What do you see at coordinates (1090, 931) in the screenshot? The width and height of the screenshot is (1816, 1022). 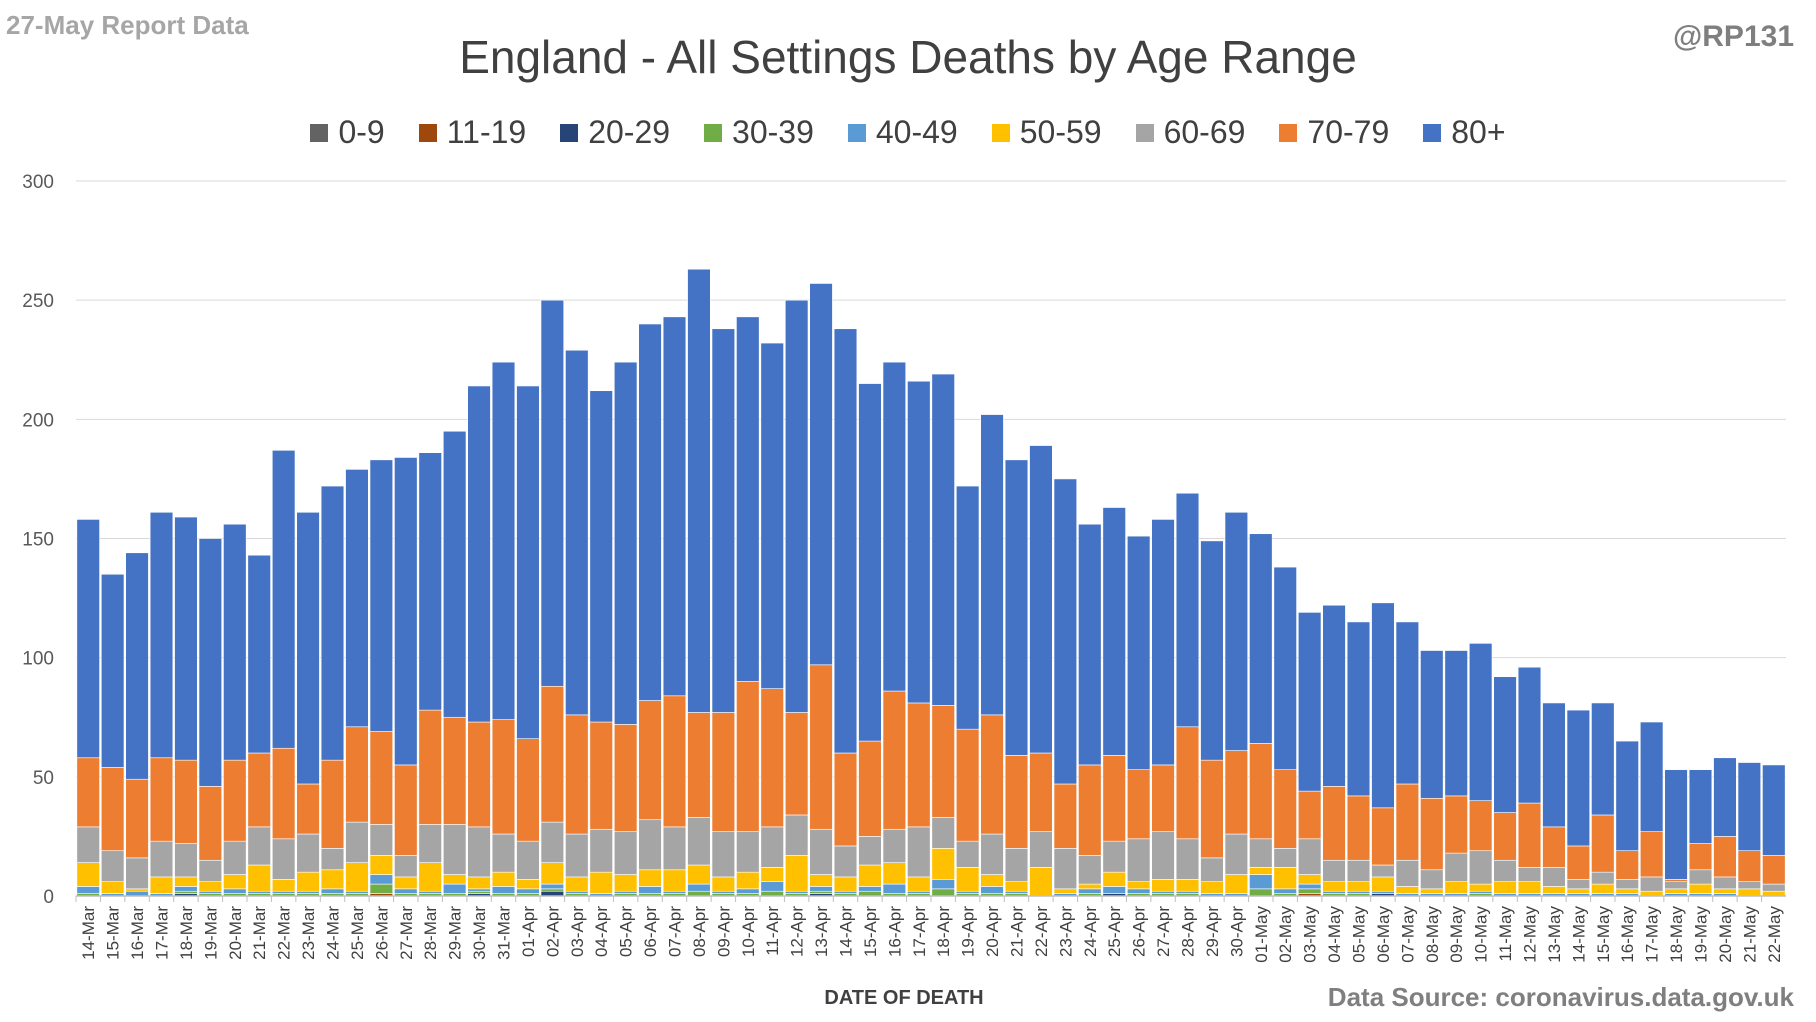 I see `x-tick-label: 24-Apr` at bounding box center [1090, 931].